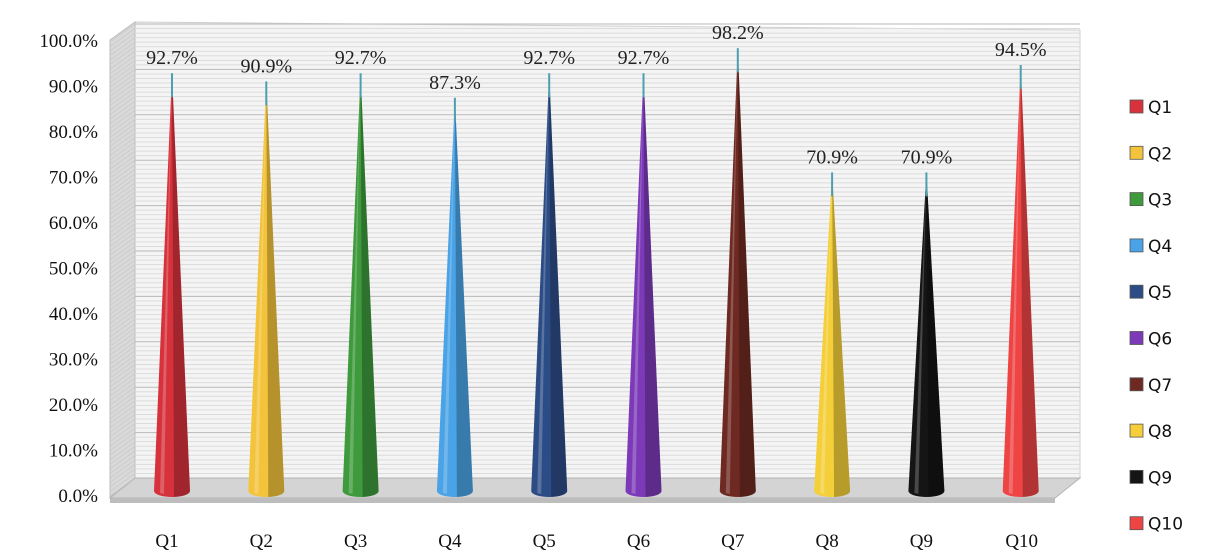  Describe the element at coordinates (544, 541) in the screenshot. I see `x-tick-label: Q5` at that location.